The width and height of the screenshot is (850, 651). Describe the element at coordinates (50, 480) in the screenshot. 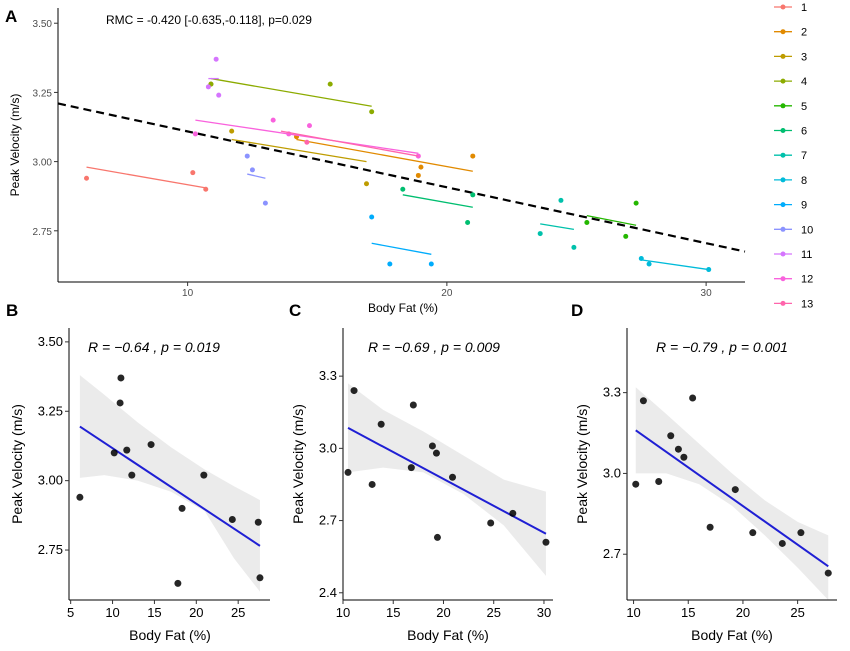

I see `y-tick-label: 3.00` at that location.